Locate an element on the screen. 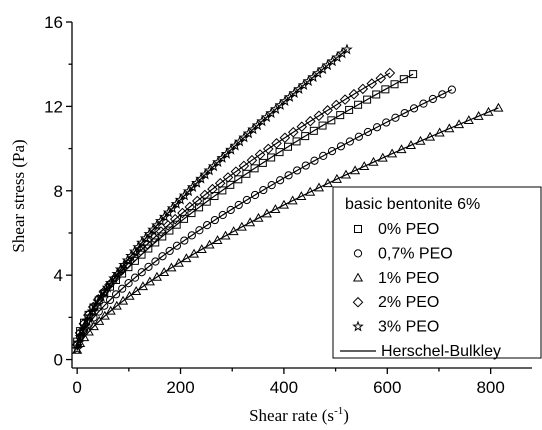 The height and width of the screenshot is (430, 542). y-axis-title: Shear stress (Pa) is located at coordinates (18, 195).